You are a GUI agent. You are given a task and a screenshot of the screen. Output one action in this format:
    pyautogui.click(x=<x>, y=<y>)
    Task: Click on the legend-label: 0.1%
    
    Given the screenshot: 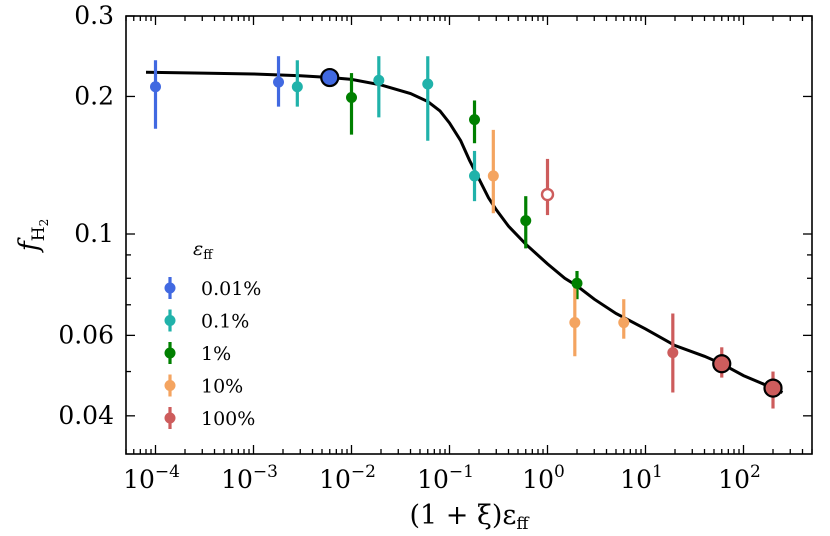 What is the action you would take?
    pyautogui.click(x=225, y=322)
    